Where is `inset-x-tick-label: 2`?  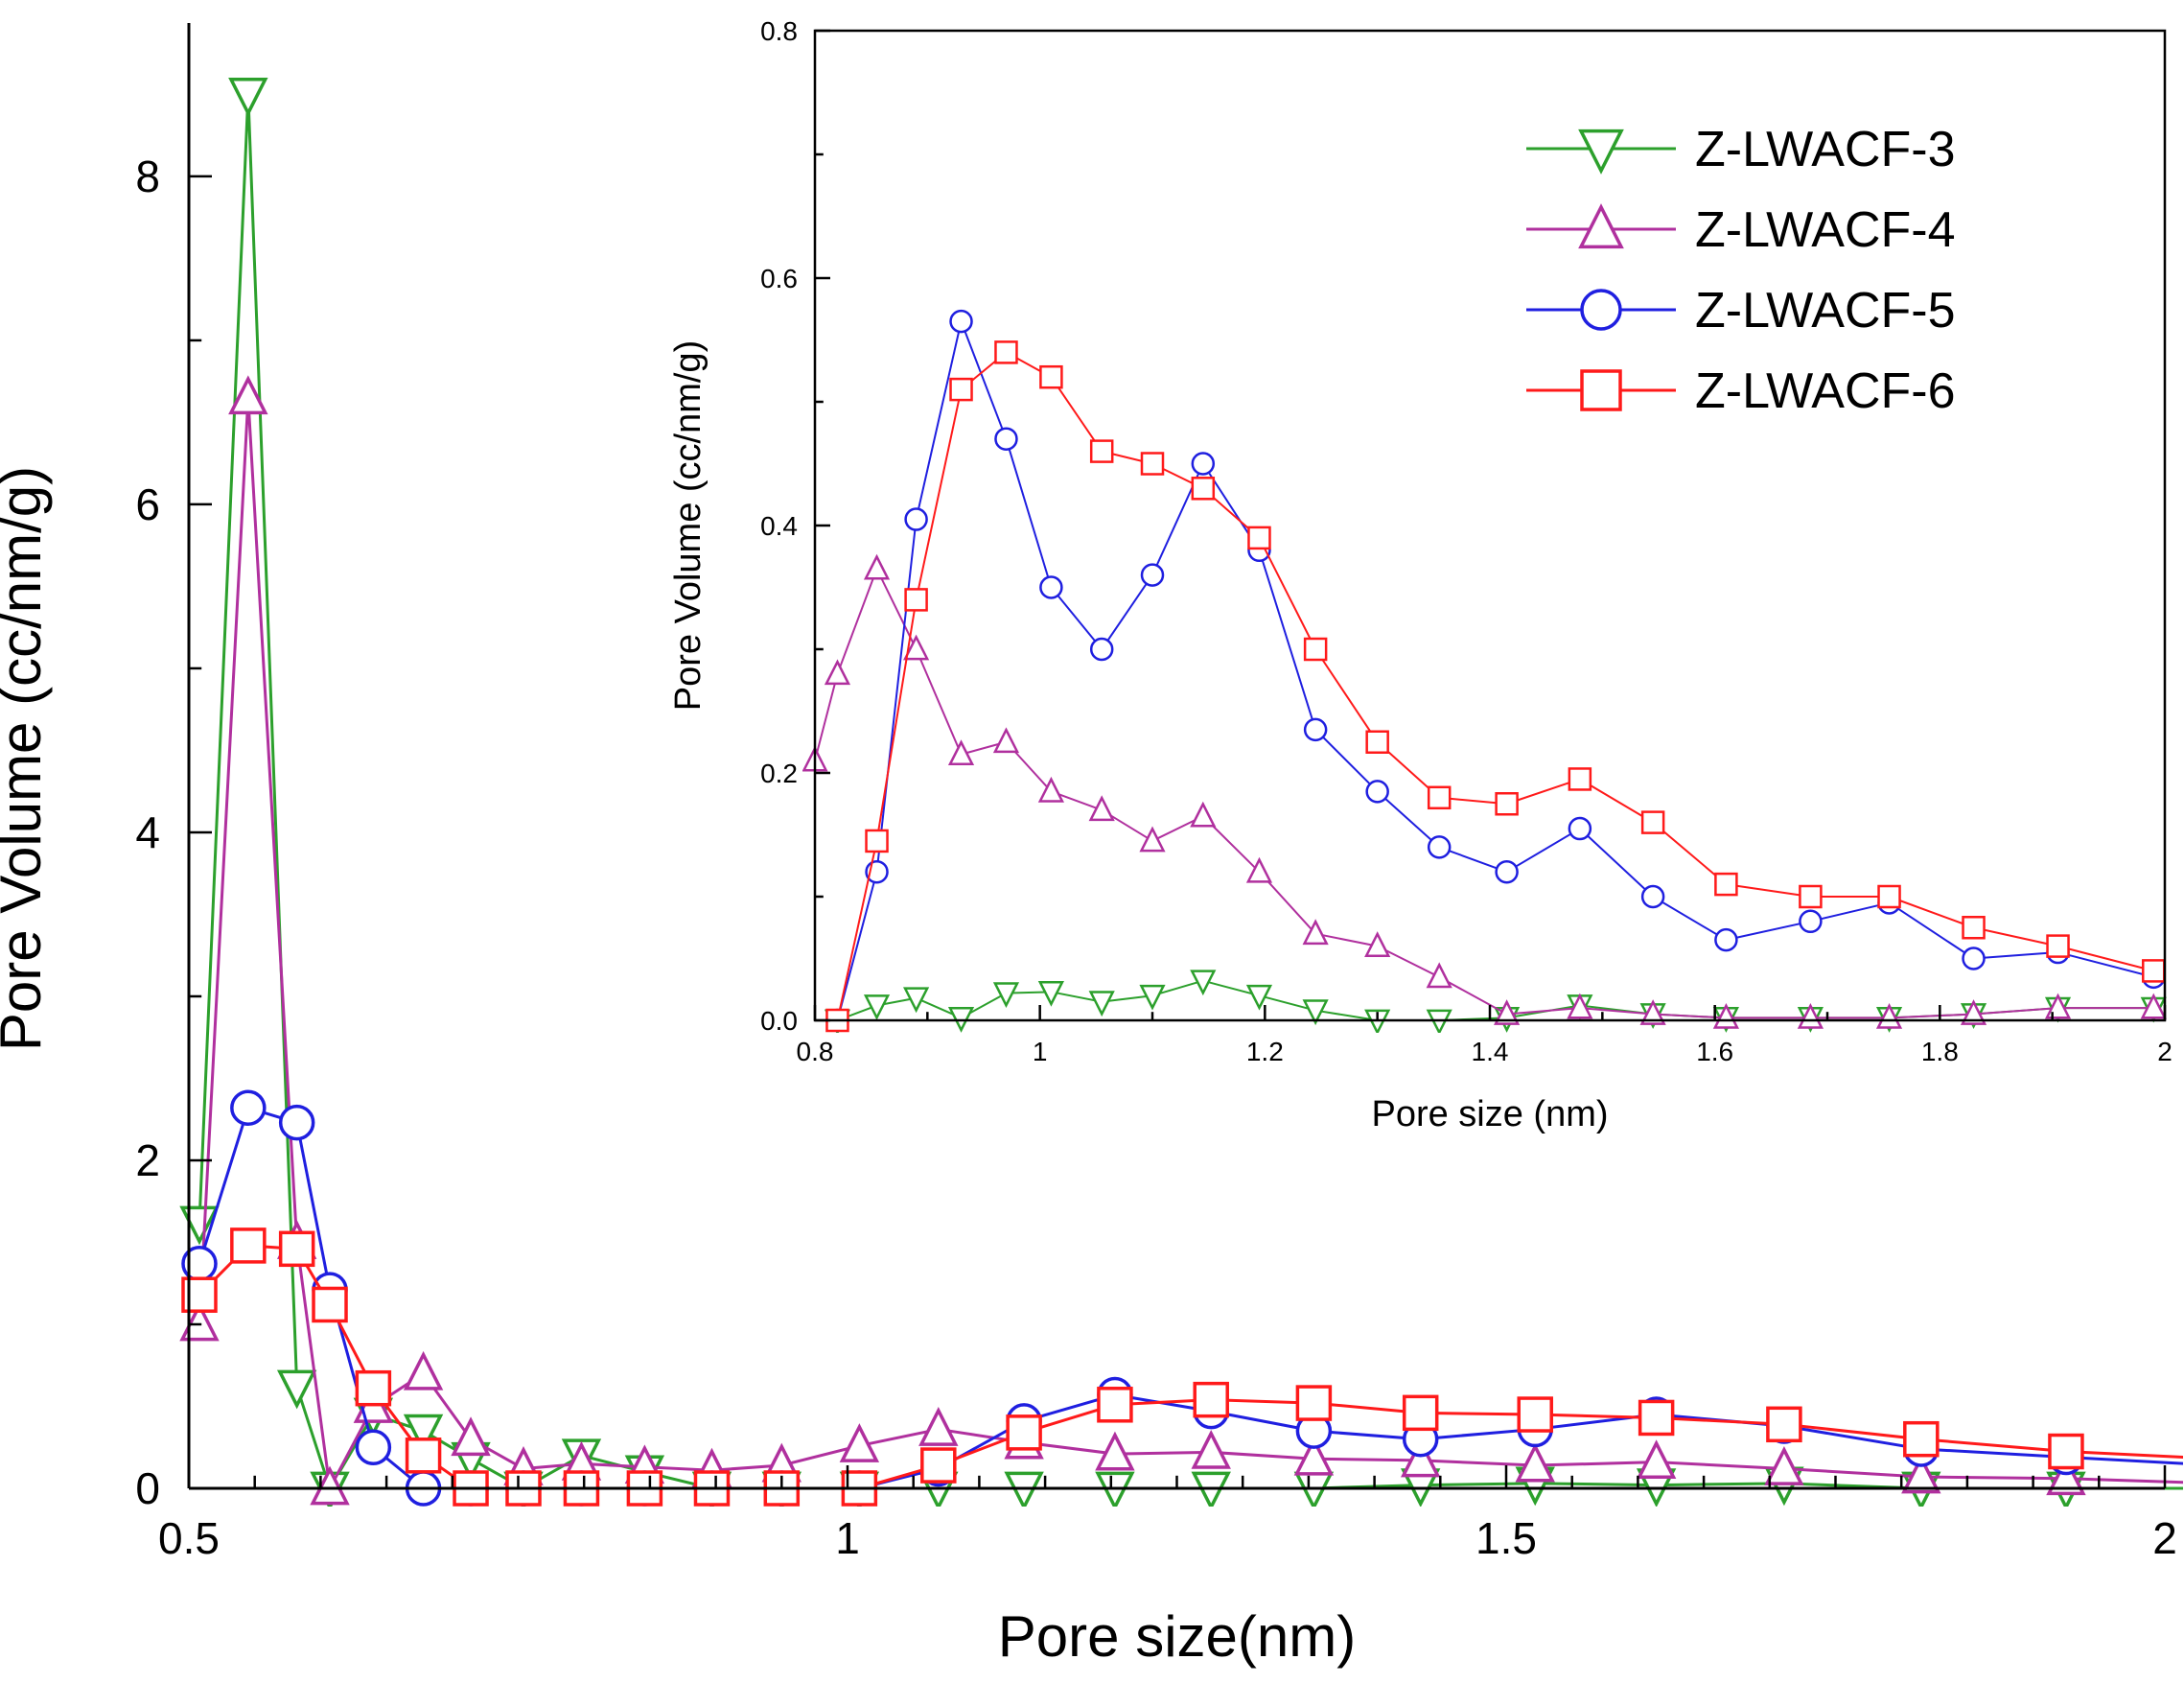 inset-x-tick-label: 2 is located at coordinates (2164, 1051).